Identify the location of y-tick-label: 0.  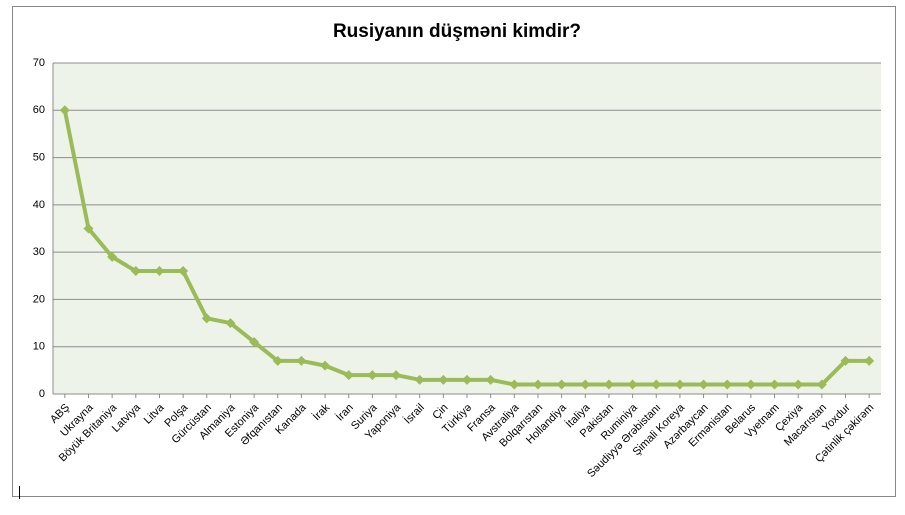
(42, 394).